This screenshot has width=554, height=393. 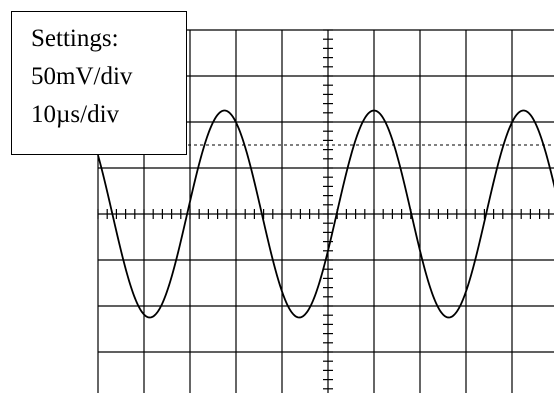 I want to click on settings-box: Settings: 50mV/div 10µs/div, so click(x=99, y=83).